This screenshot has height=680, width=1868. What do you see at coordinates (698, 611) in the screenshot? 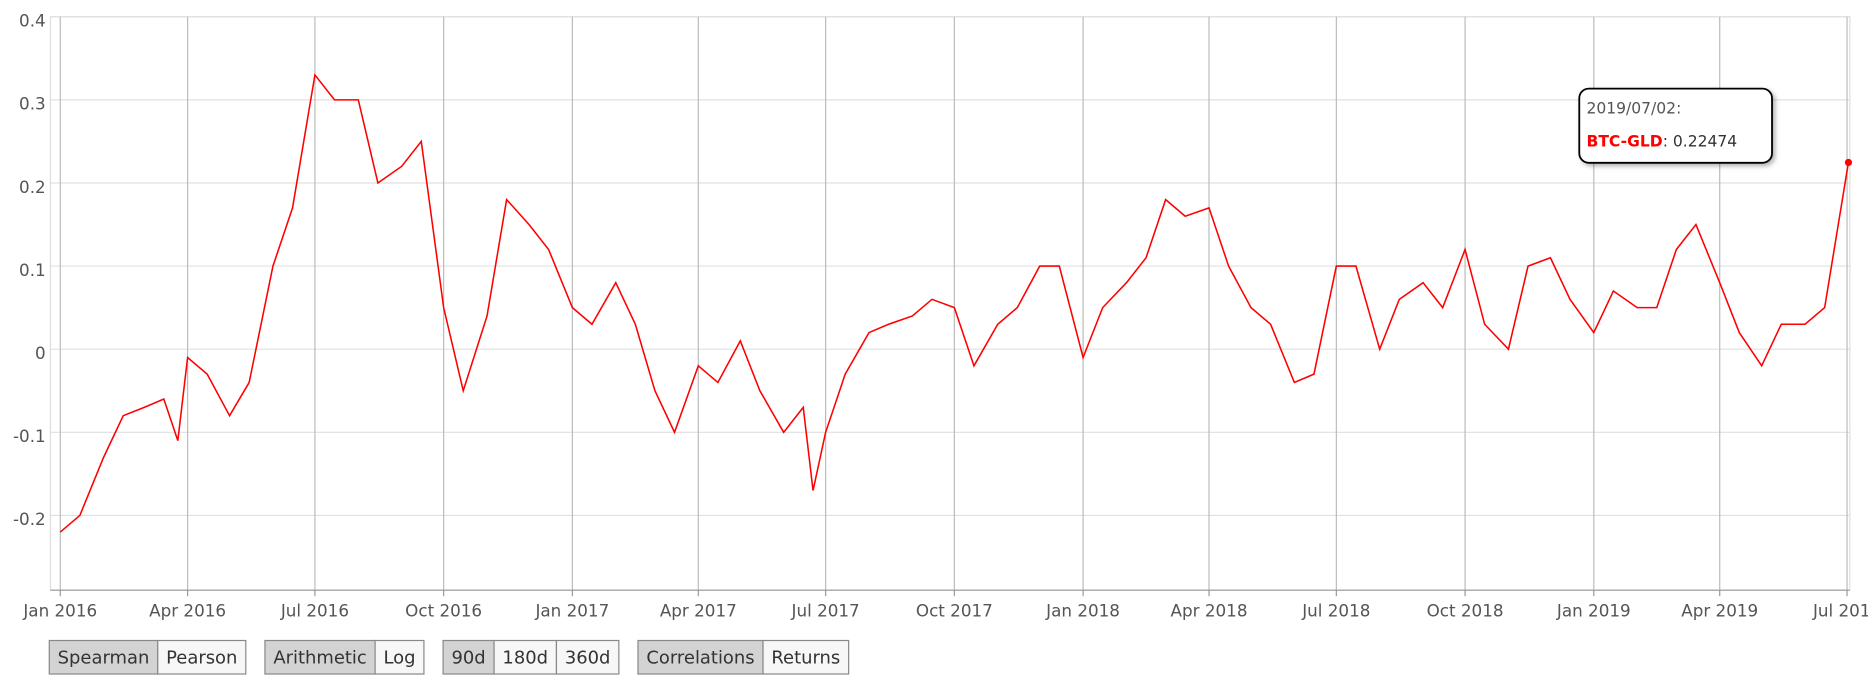
I see `x-tick-label: Apr 2017` at bounding box center [698, 611].